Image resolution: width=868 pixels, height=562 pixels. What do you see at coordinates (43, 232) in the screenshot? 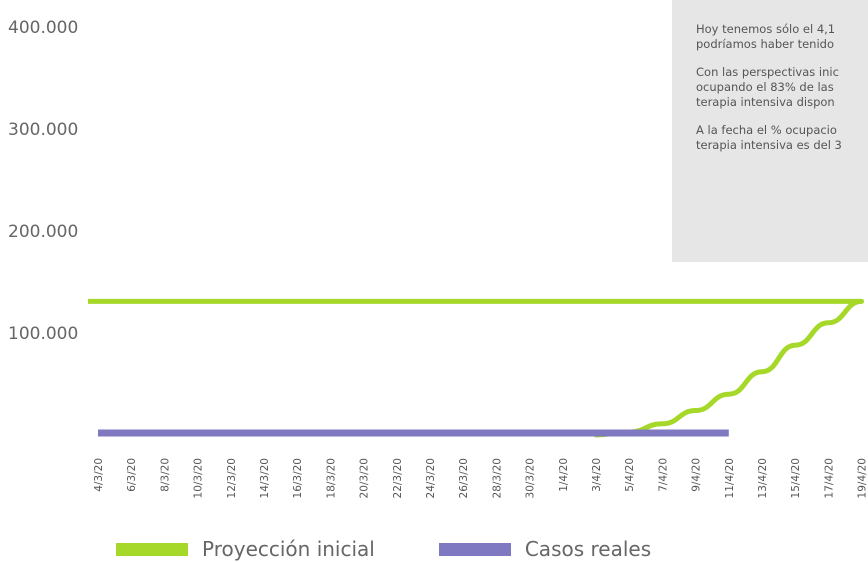
I see `y-tick-label: 200.000` at bounding box center [43, 232].